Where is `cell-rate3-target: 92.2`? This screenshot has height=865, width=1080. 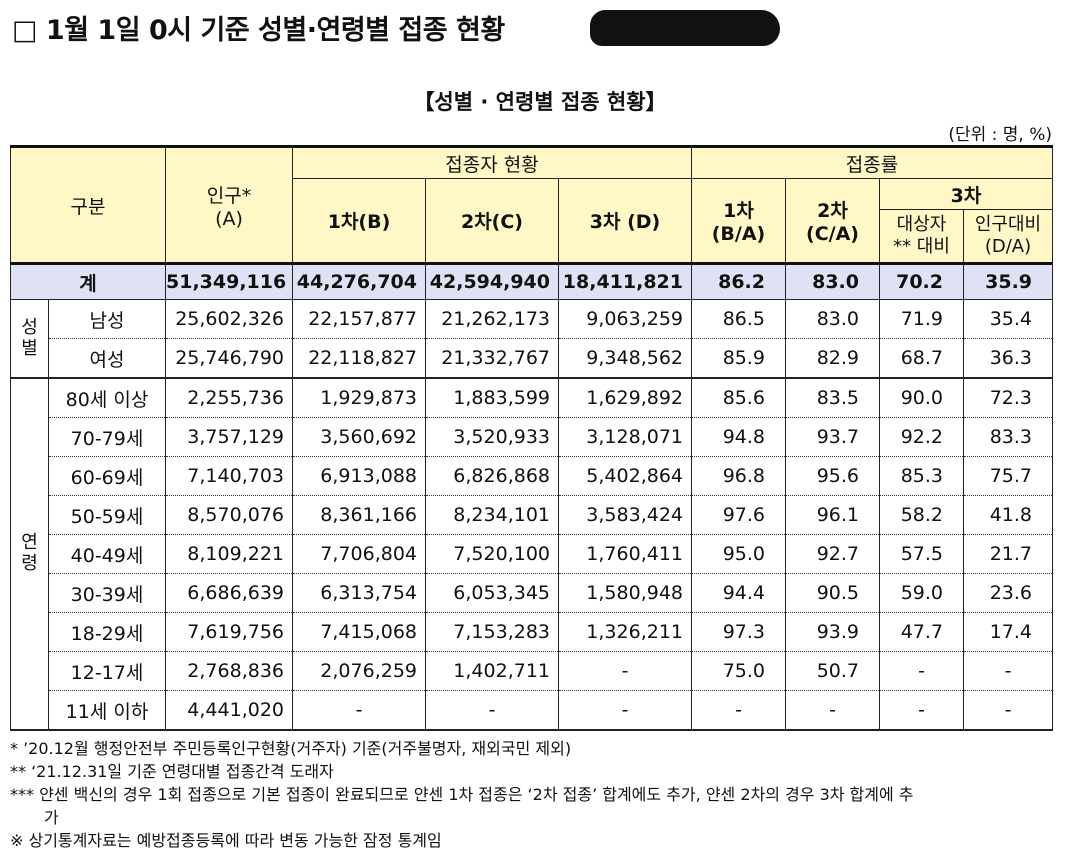
cell-rate3-target: 92.2 is located at coordinates (921, 437).